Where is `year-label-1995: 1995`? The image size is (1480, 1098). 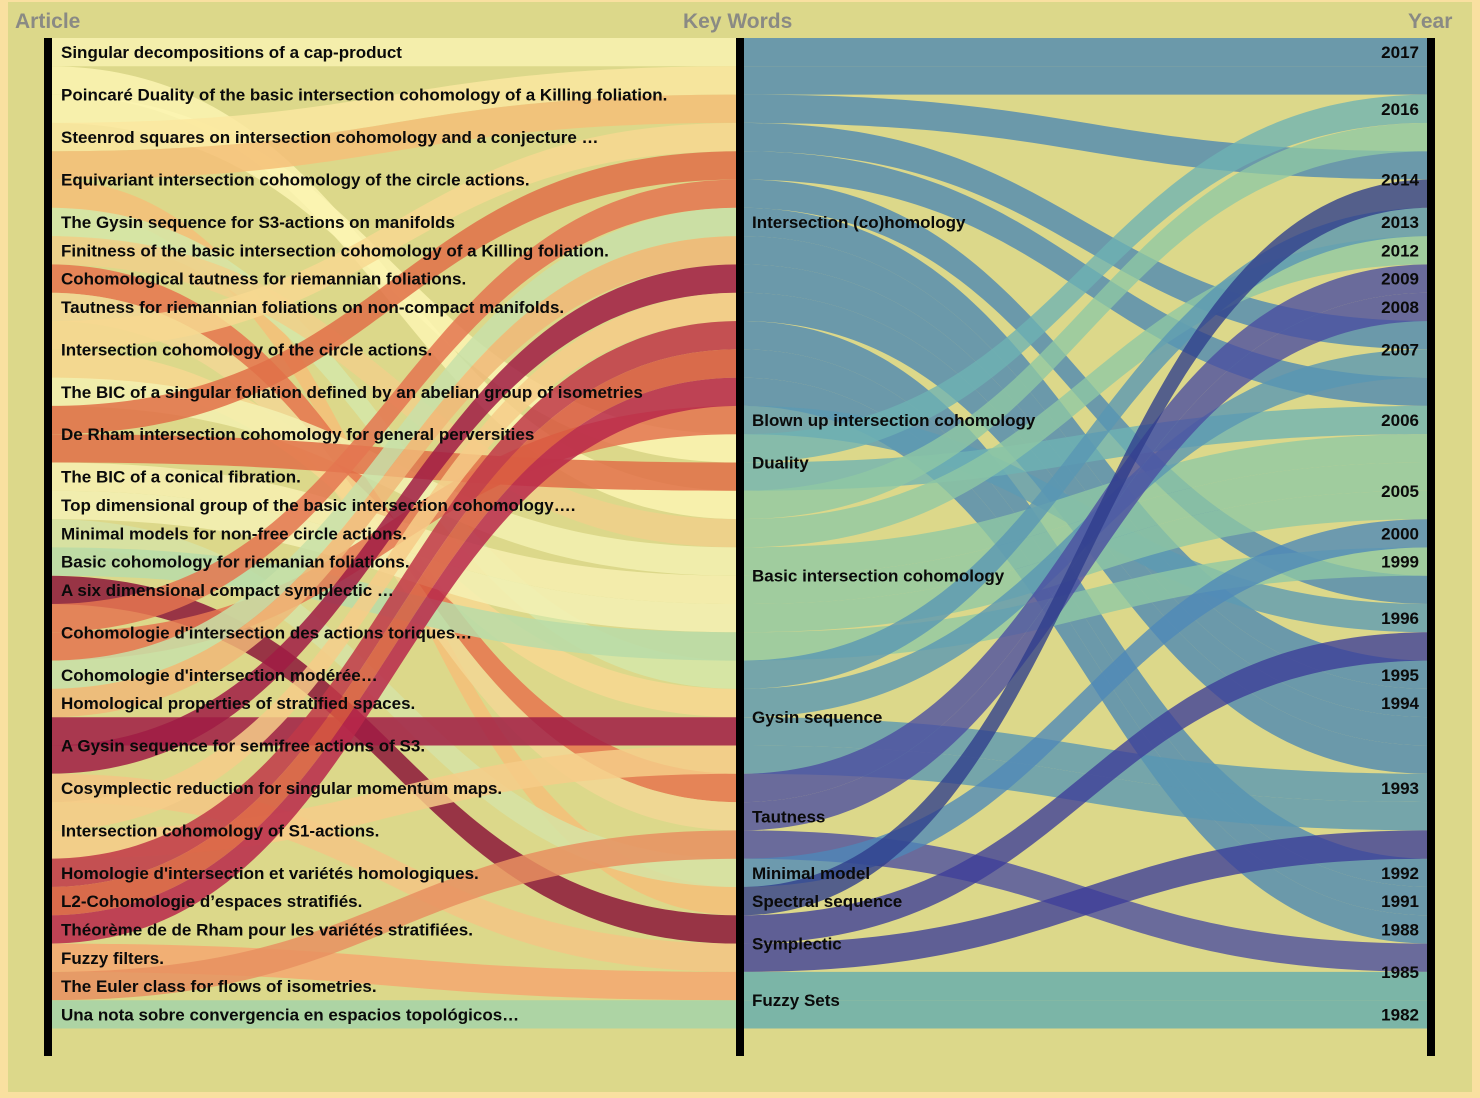
year-label-1995: 1995 is located at coordinates (1400, 675).